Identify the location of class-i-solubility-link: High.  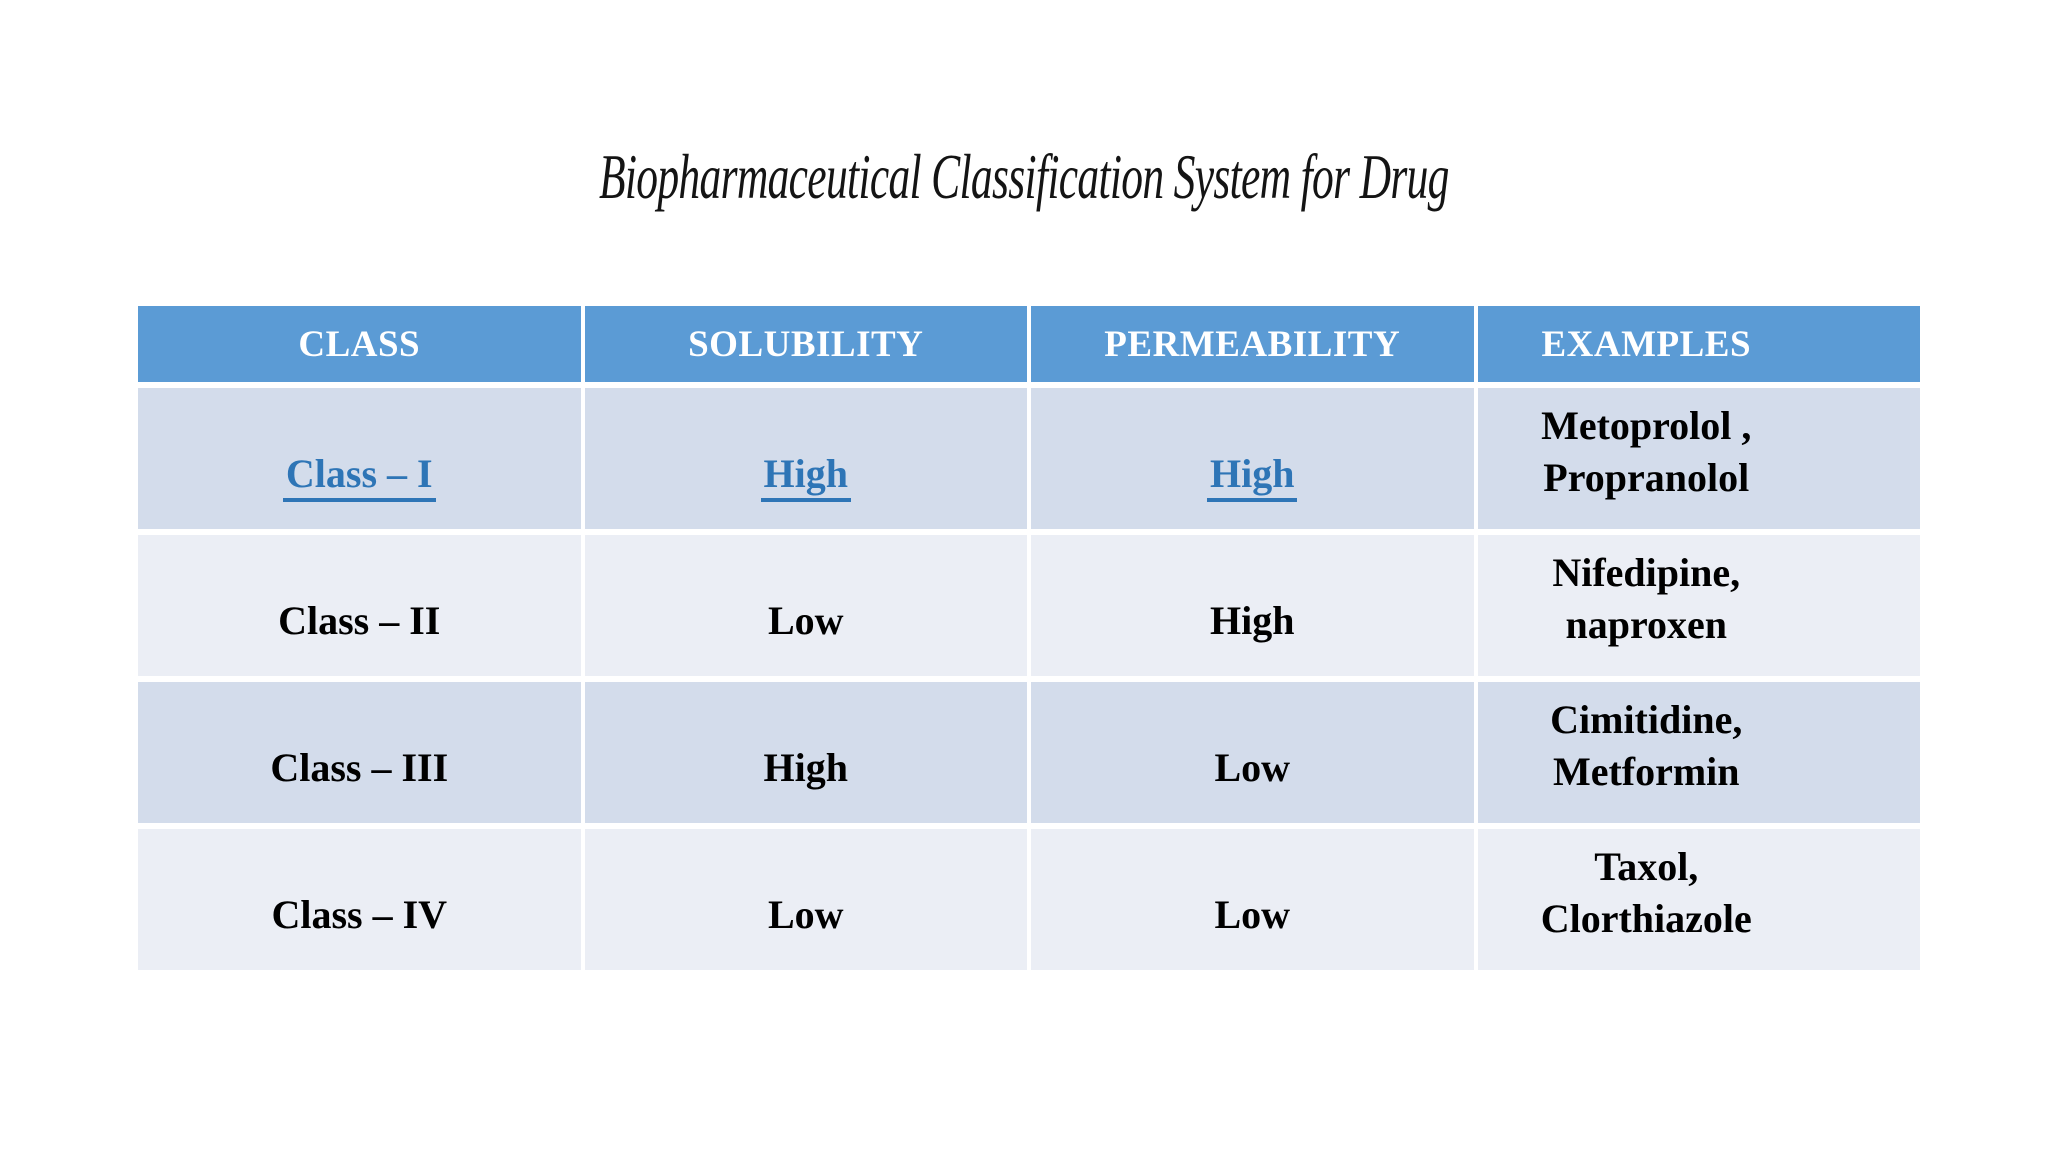
(805, 476).